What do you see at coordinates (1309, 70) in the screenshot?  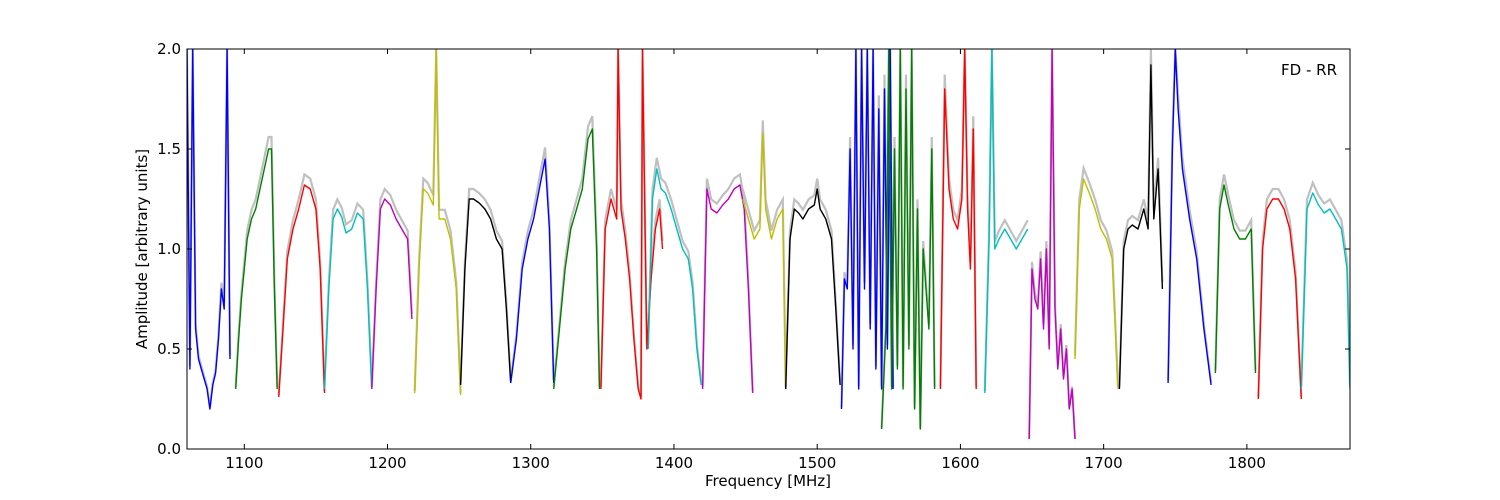 I see `chart-annotation: FD - RR` at bounding box center [1309, 70].